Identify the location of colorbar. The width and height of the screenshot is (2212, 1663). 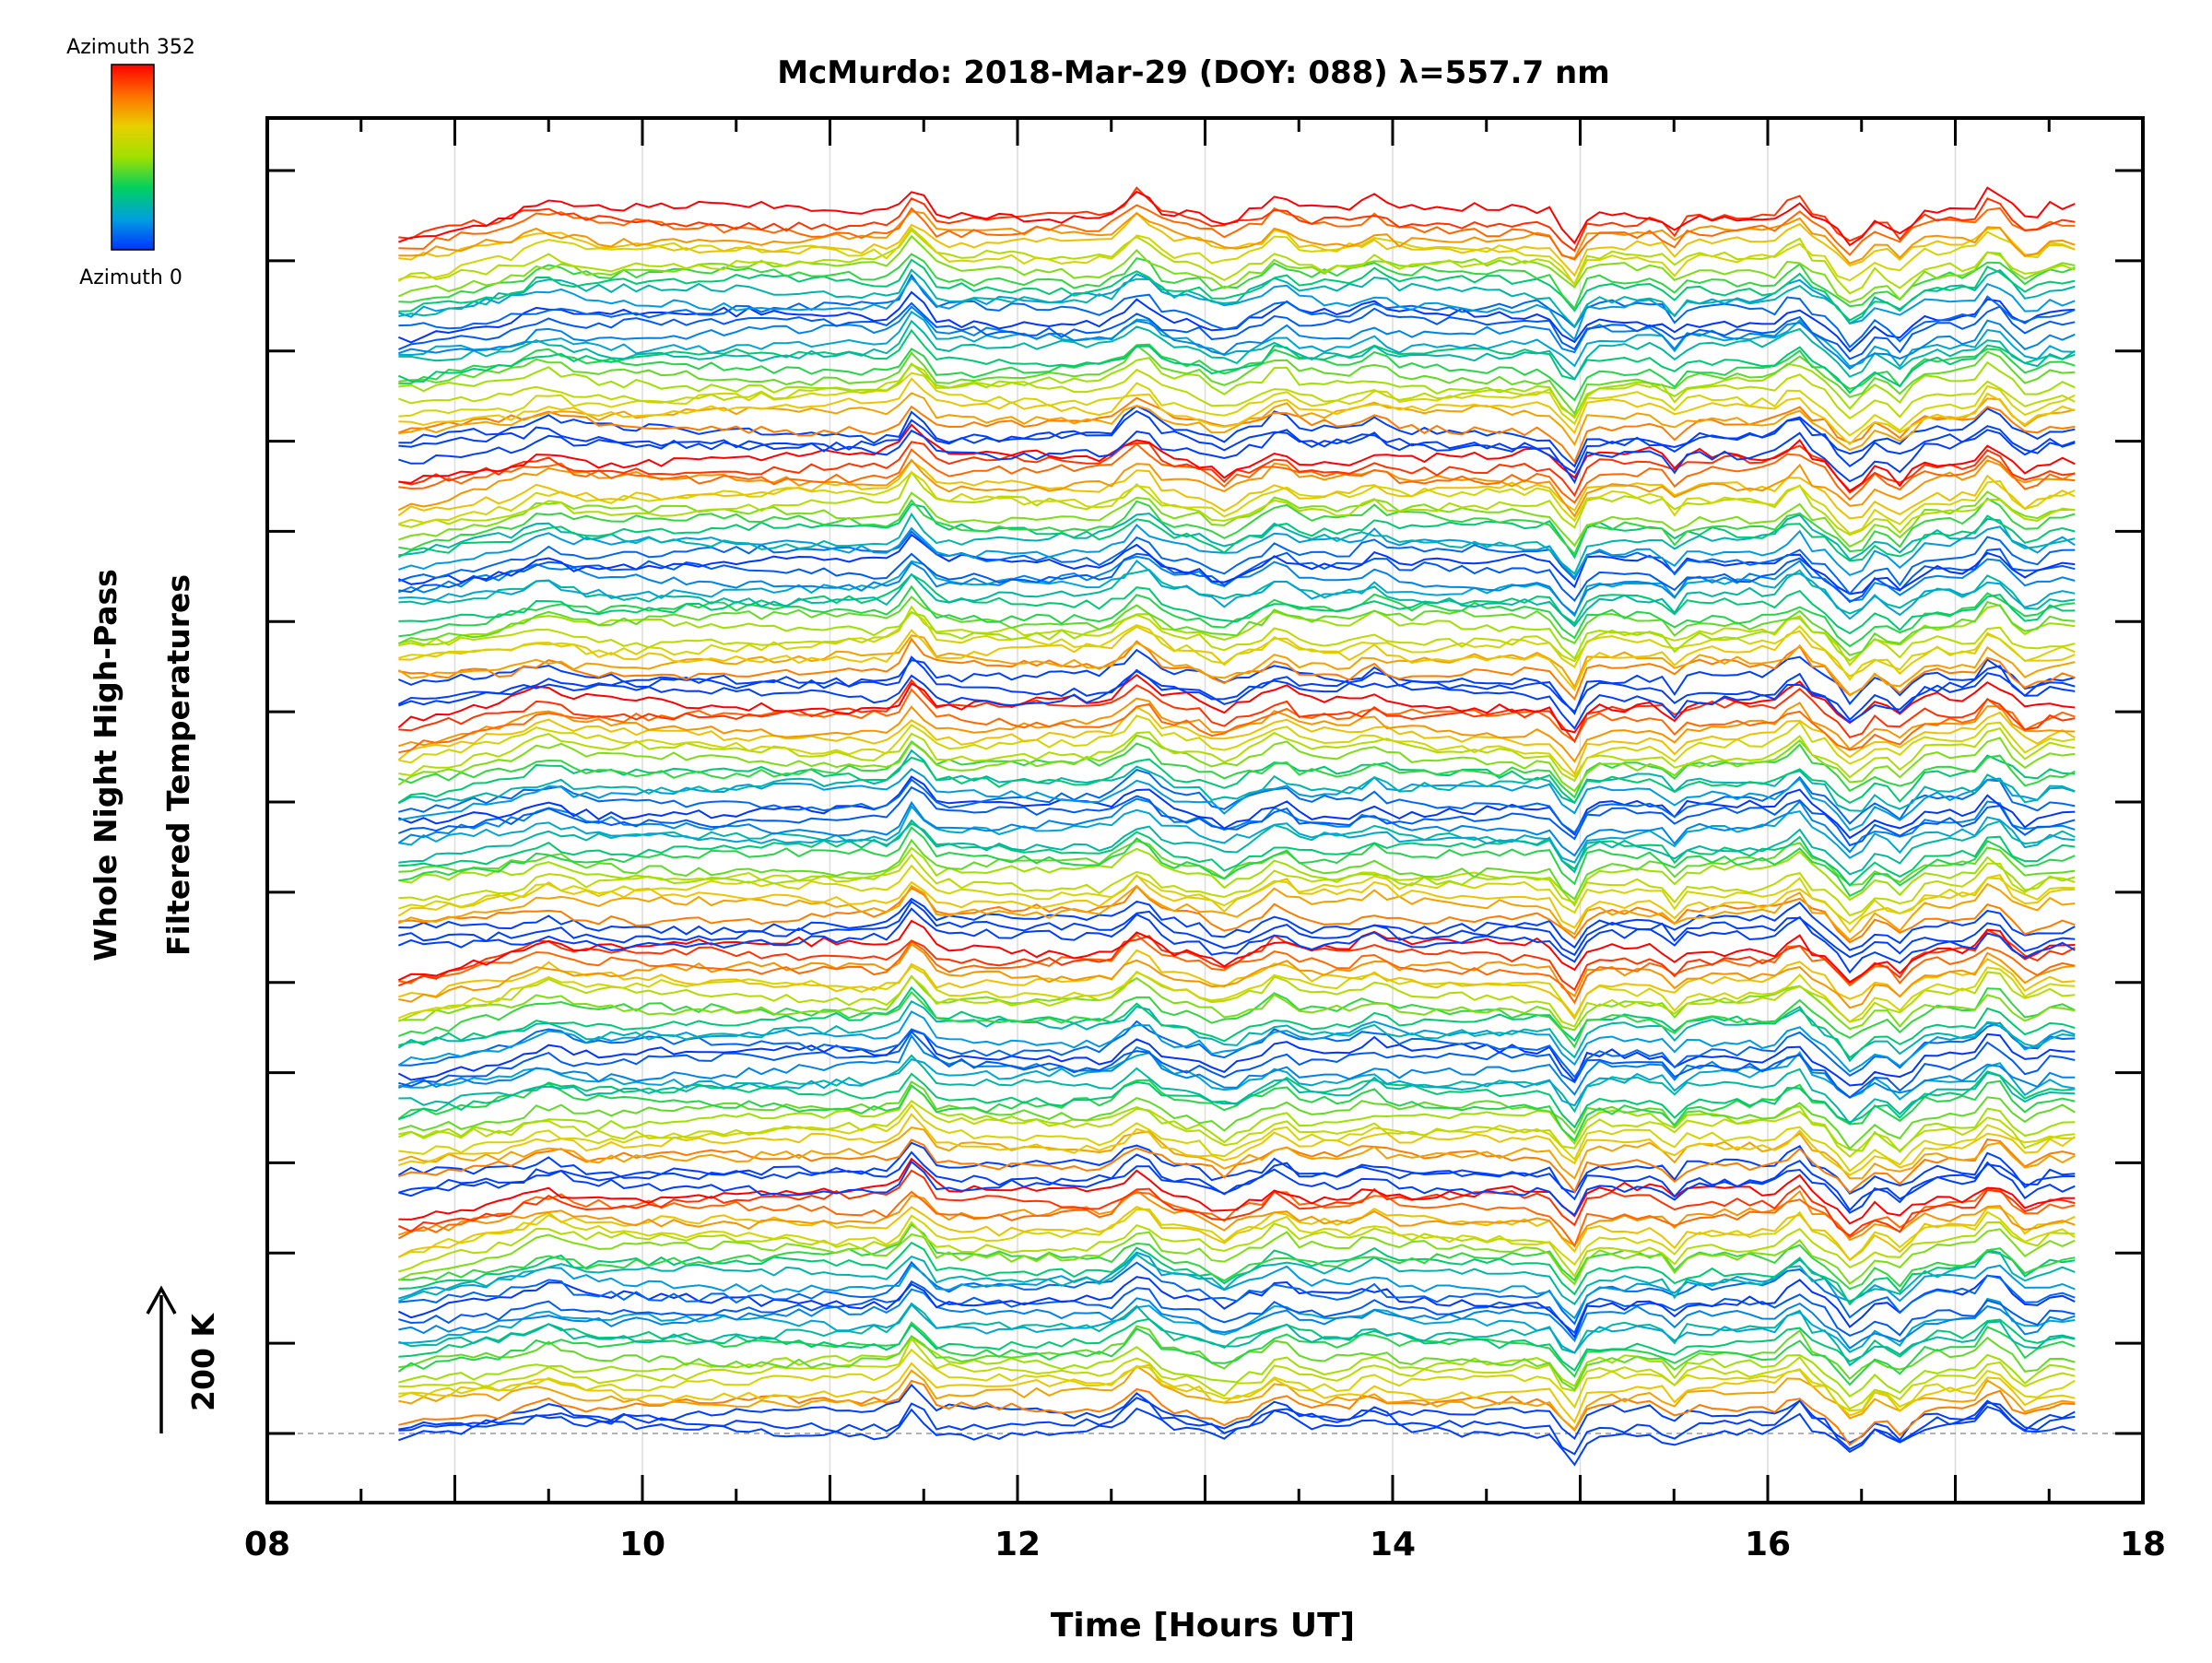
(133, 157).